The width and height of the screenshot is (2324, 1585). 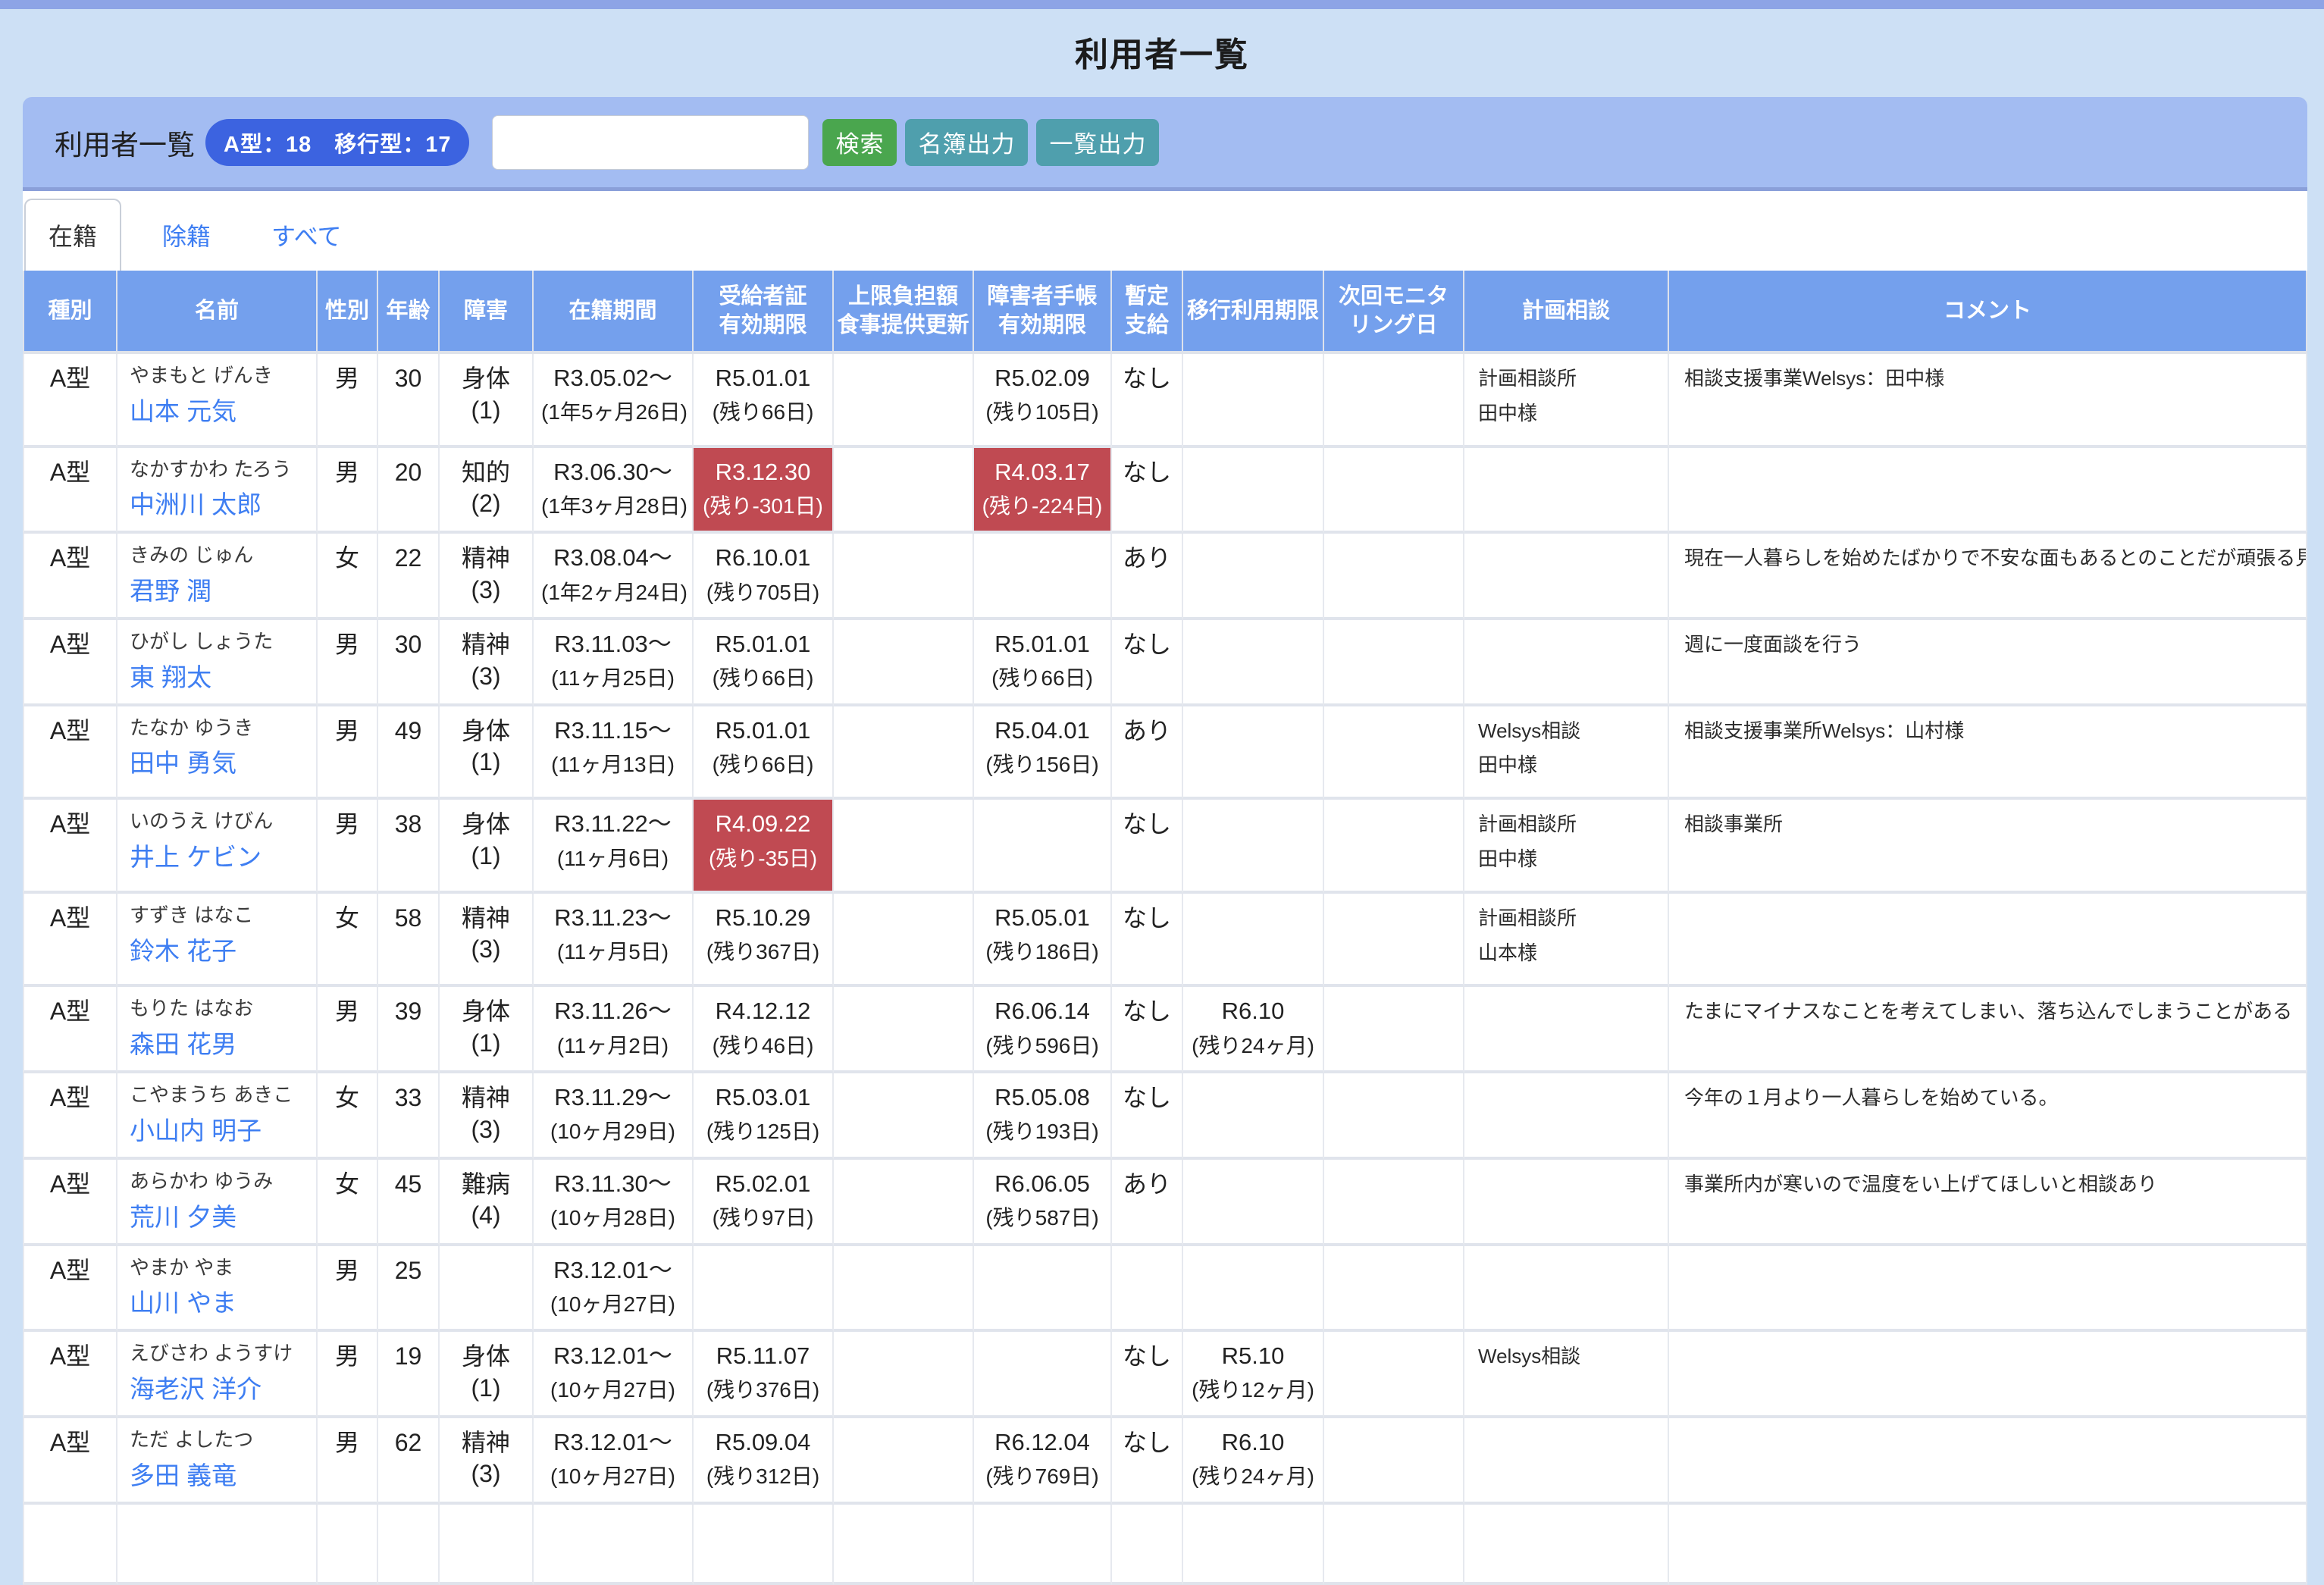 I want to click on page-title: 利用者一覧, so click(x=1162, y=55).